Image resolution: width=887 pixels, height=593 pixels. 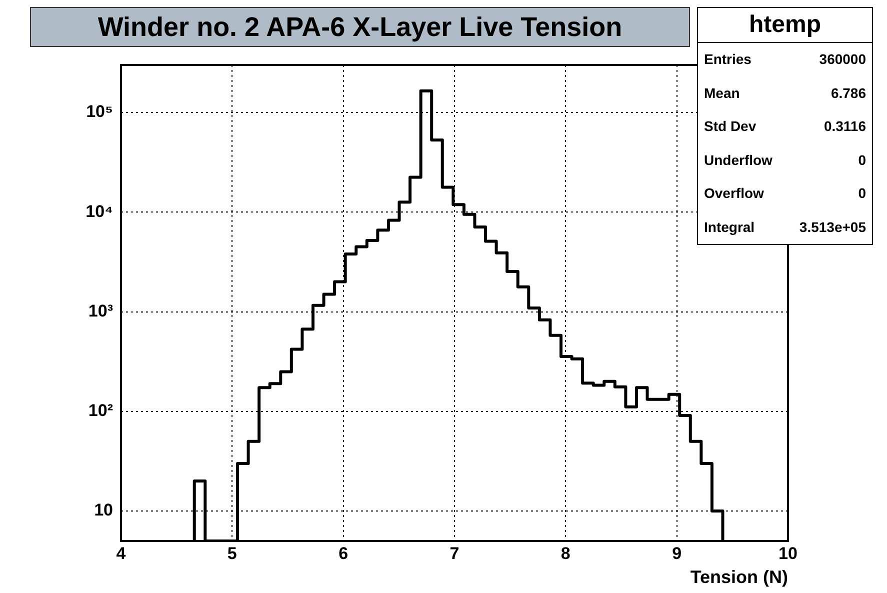 I want to click on y-tick-label: 10⁵, so click(x=99, y=112).